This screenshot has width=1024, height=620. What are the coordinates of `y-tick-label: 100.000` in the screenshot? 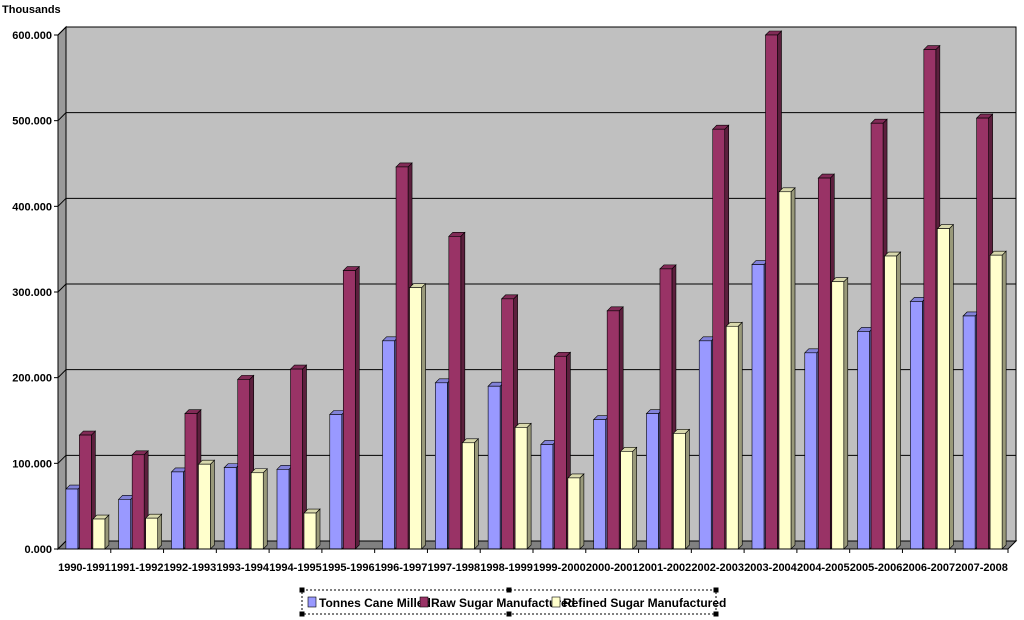 It's located at (32, 464).